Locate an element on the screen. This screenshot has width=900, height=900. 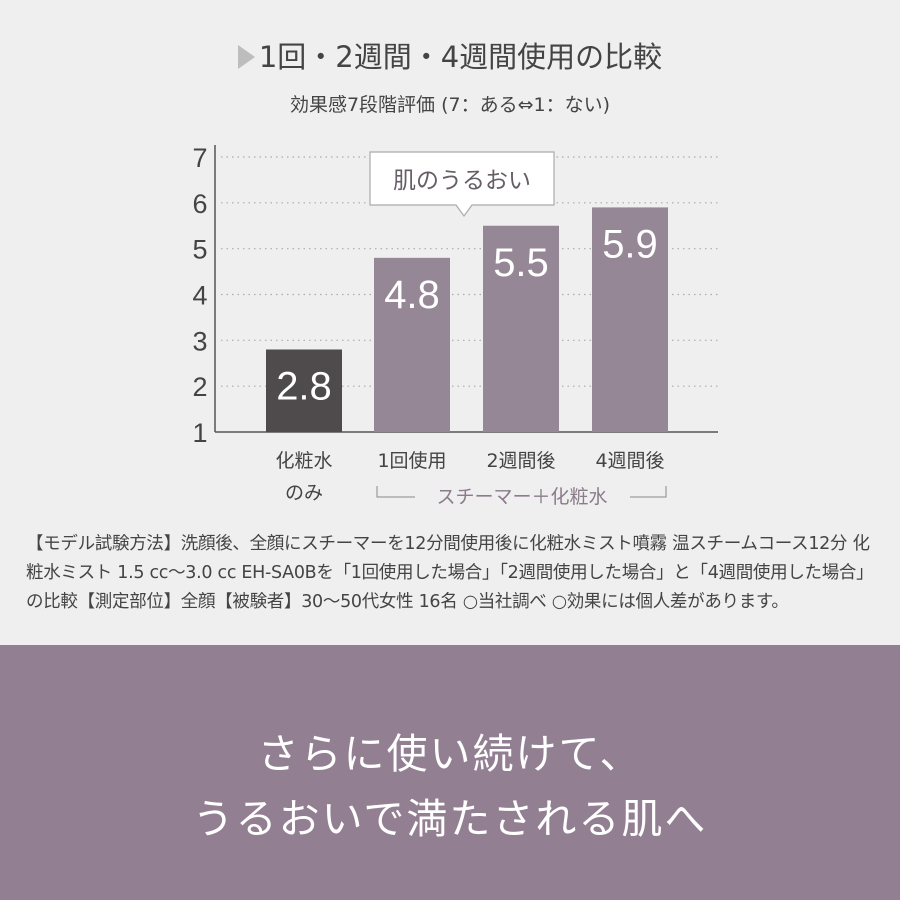
banner-line-2: うるおいで満たされる肌へ is located at coordinates (450, 819).